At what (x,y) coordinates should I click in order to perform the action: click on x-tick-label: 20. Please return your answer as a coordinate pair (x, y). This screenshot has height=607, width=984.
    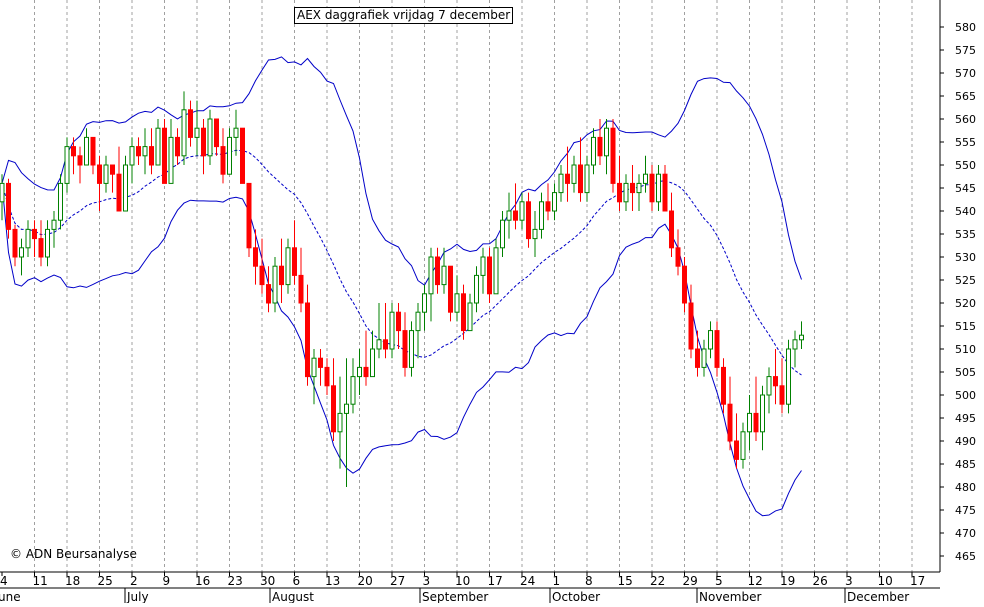
    Looking at the image, I should click on (365, 581).